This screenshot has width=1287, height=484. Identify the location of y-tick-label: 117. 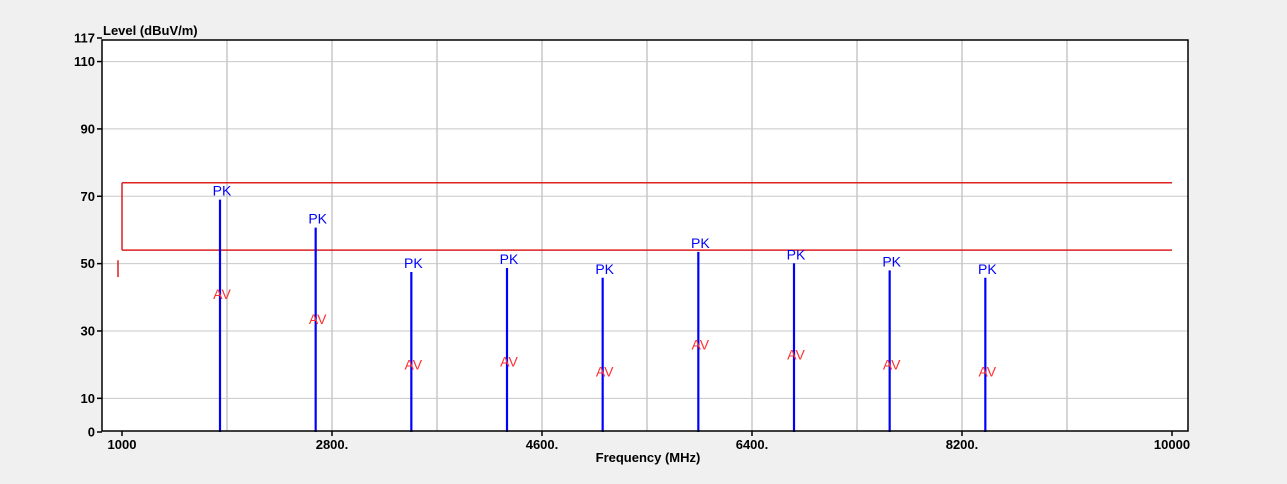
(84, 38).